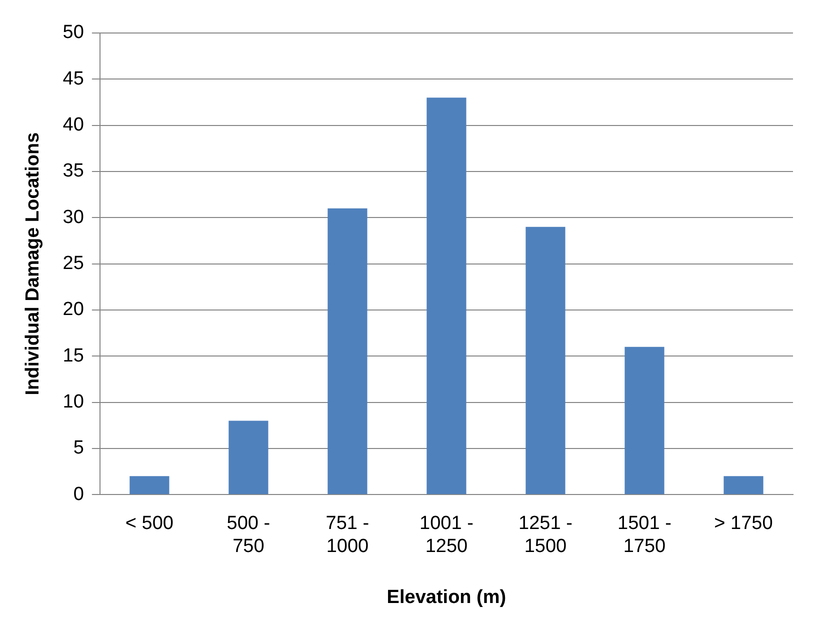  What do you see at coordinates (645, 535) in the screenshot?
I see `x-tick-label: 1501 - 1750` at bounding box center [645, 535].